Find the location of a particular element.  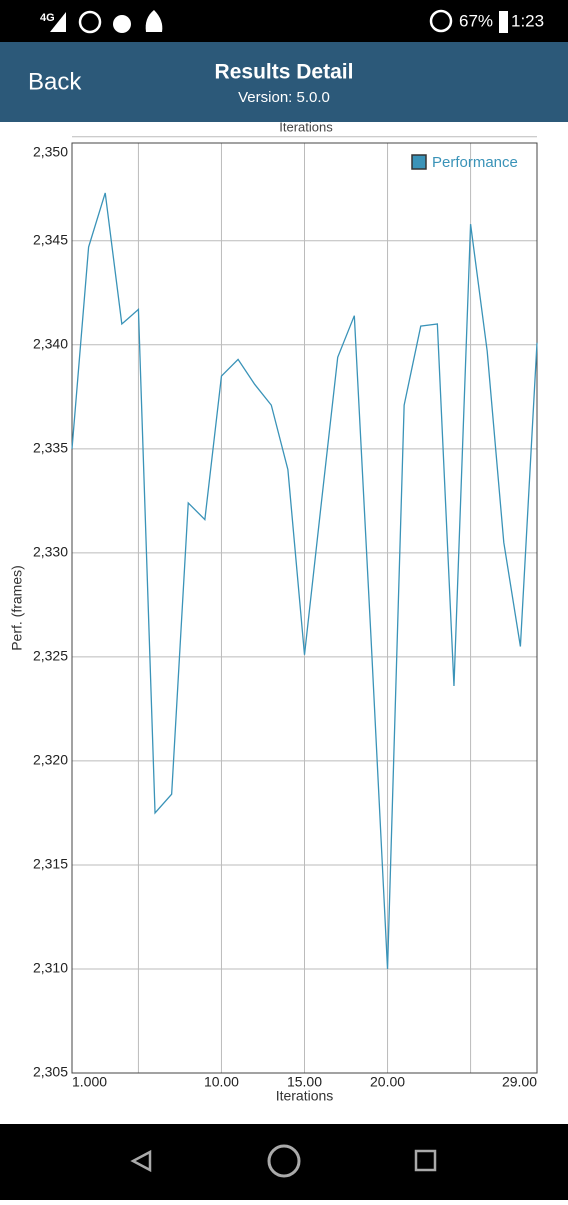

y-tick-label: 2,335 is located at coordinates (50, 448).